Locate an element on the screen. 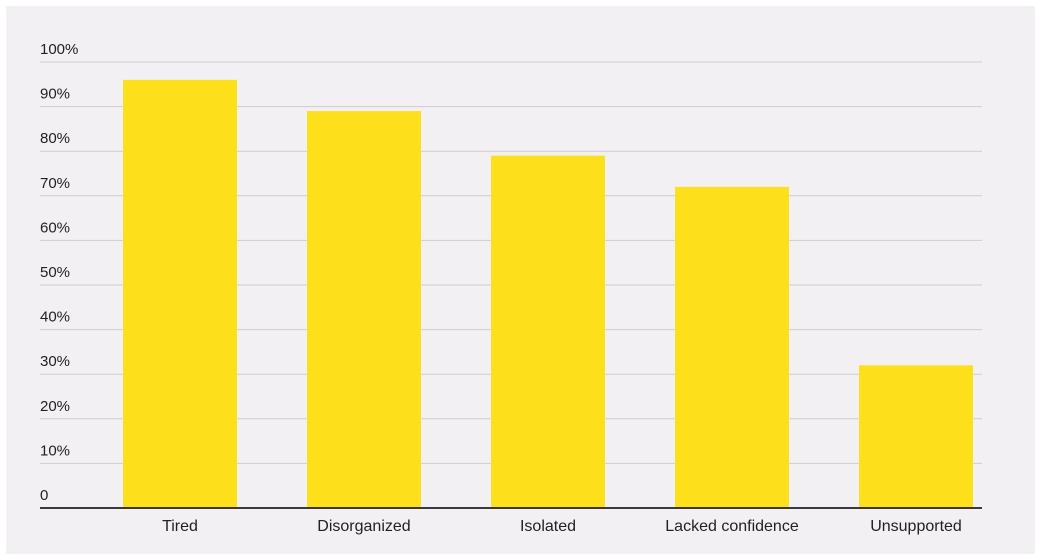 This screenshot has width=1041, height=560. y-tick-label: 80% is located at coordinates (55, 138).